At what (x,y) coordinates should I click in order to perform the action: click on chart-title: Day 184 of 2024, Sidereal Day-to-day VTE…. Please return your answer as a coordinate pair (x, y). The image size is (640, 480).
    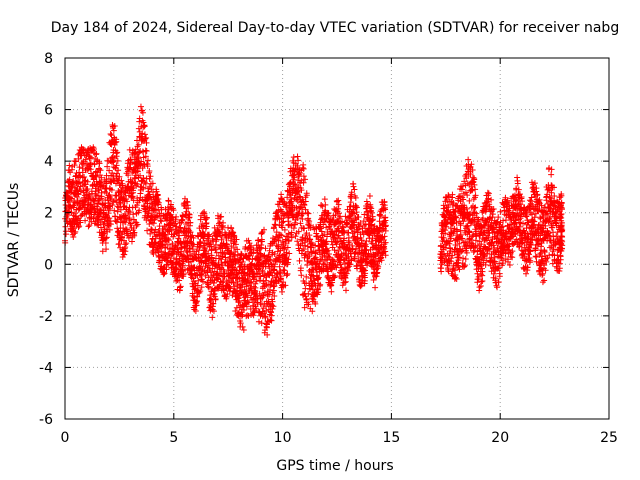
    Looking at the image, I should click on (335, 28).